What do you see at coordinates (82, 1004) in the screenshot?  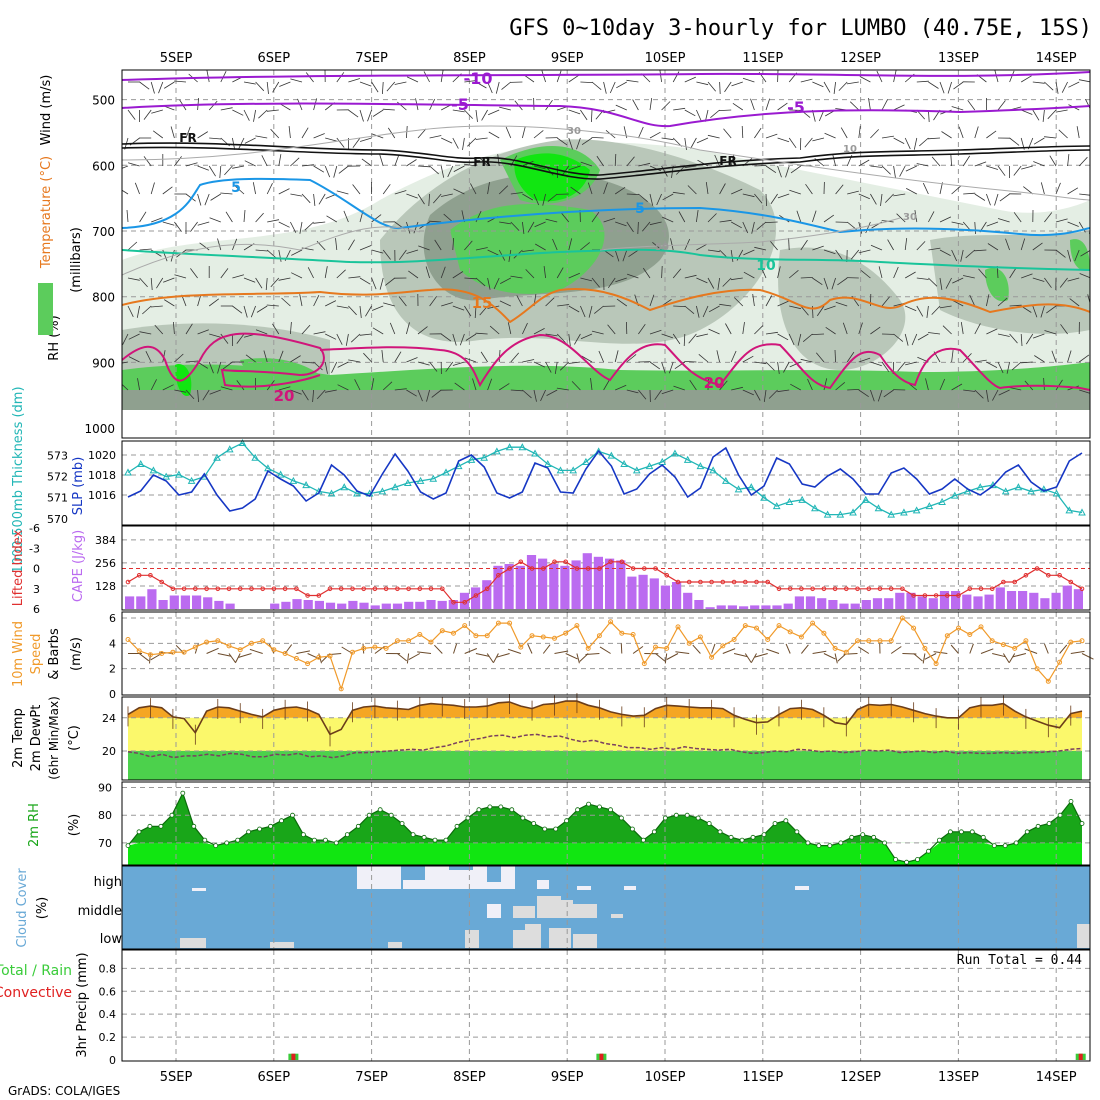 I see `precip-axis-label: 3hr Precip (mm)` at bounding box center [82, 1004].